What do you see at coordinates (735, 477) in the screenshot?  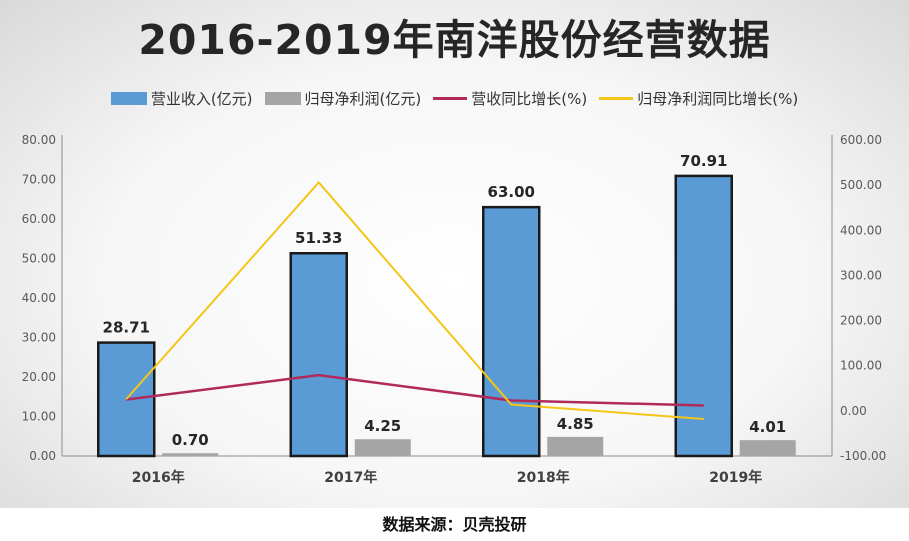 I see `x-tick-label: 2019年` at bounding box center [735, 477].